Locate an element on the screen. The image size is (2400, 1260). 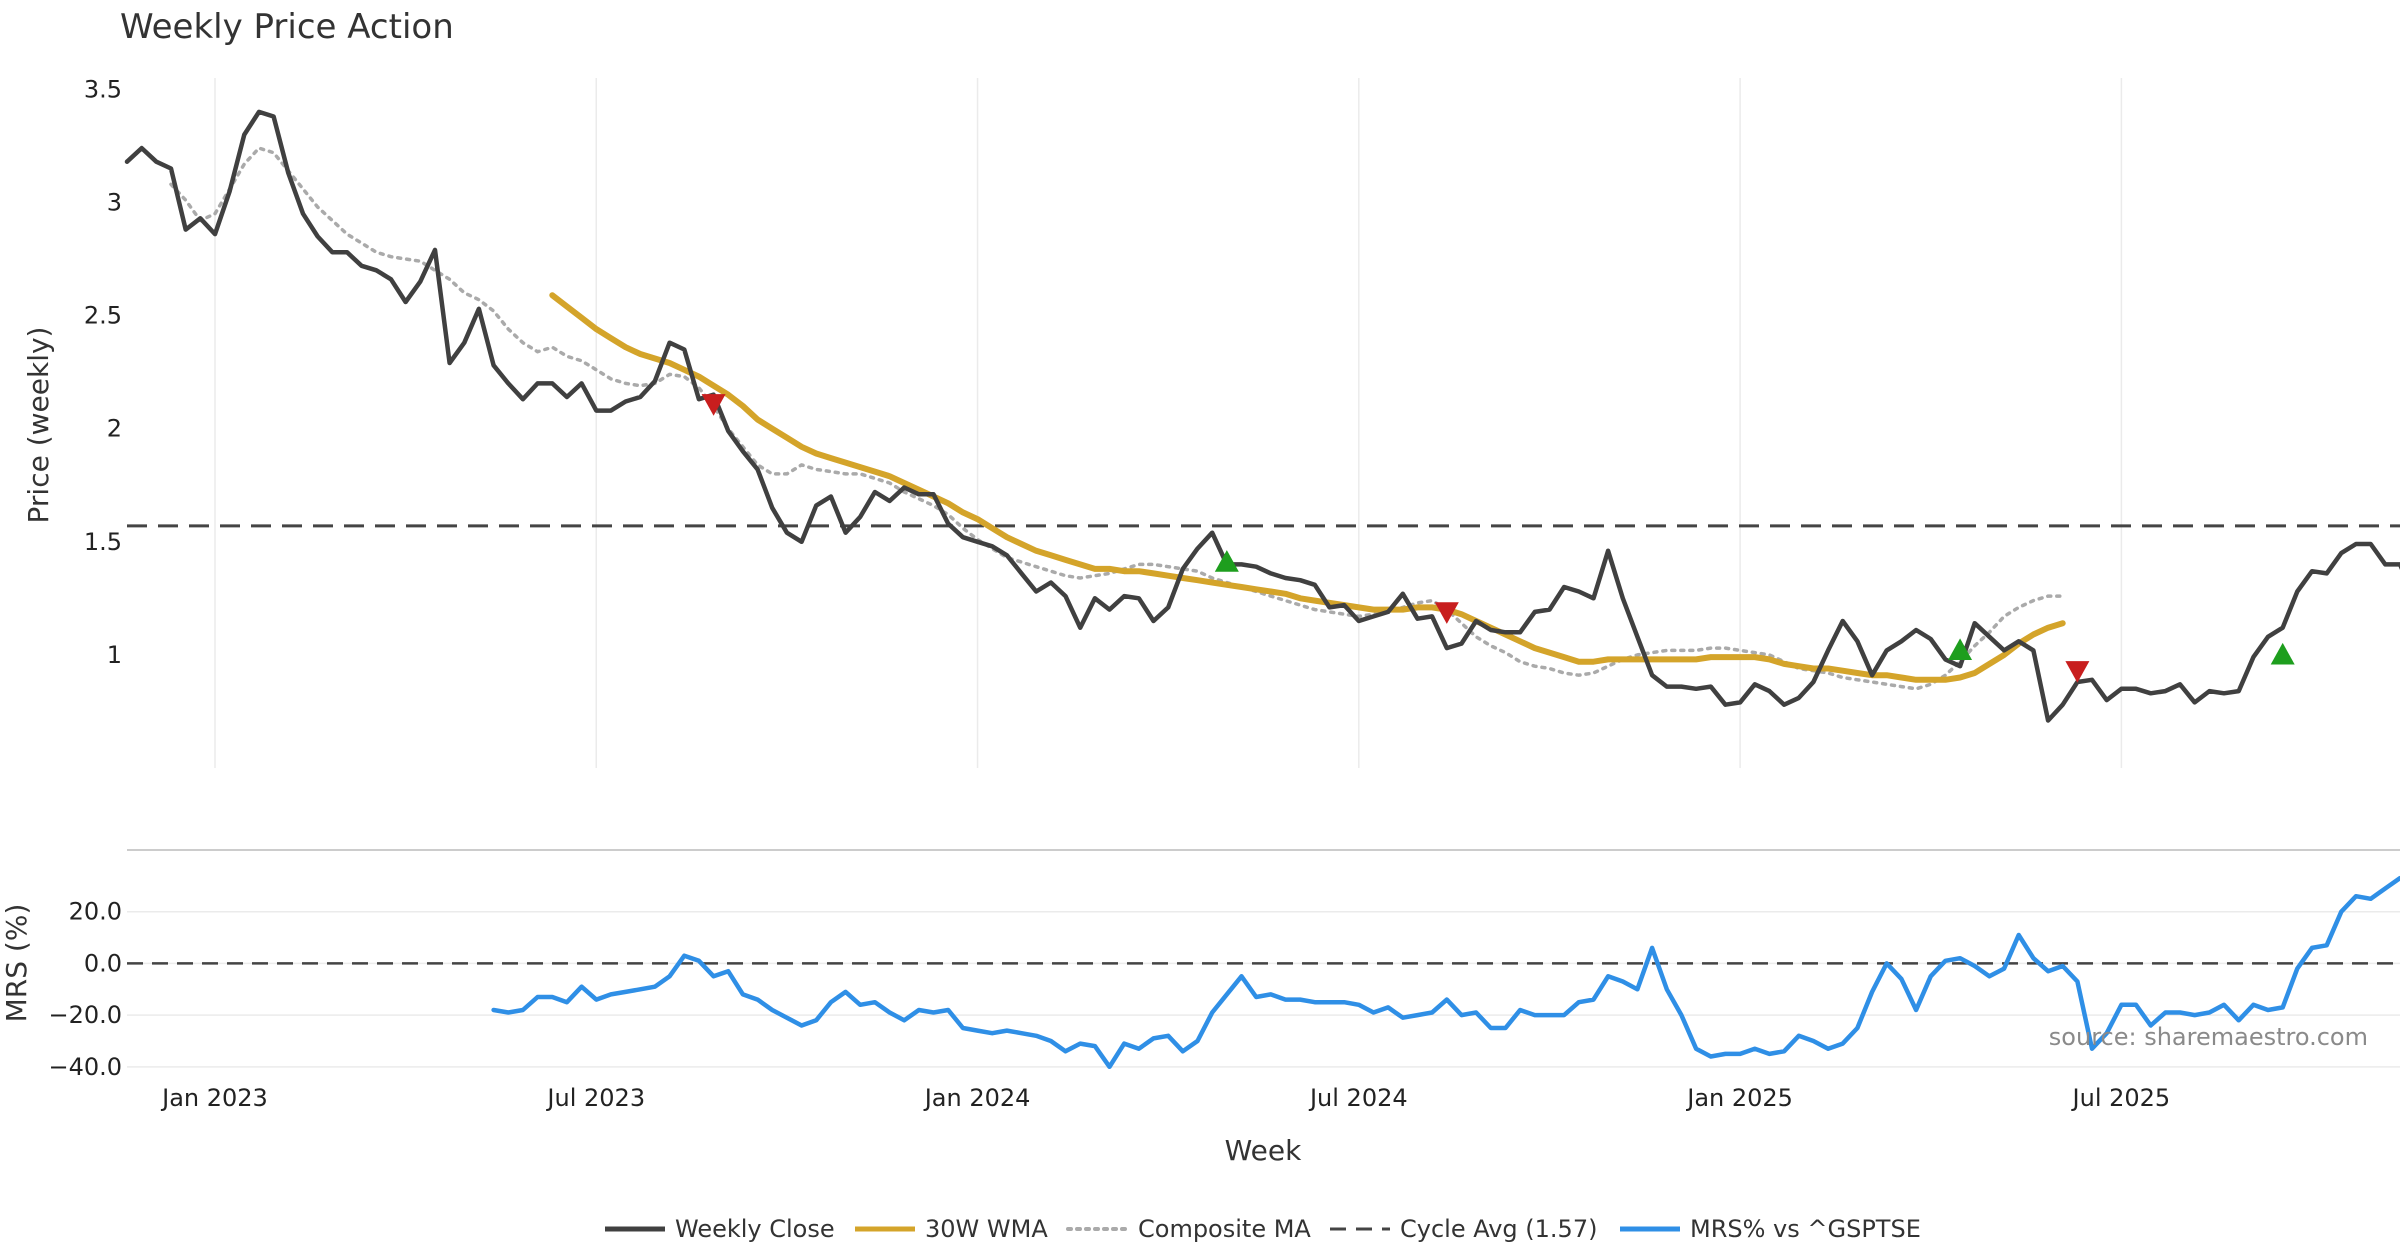
x-tick-label: Jul 2025 is located at coordinates (2121, 1098).